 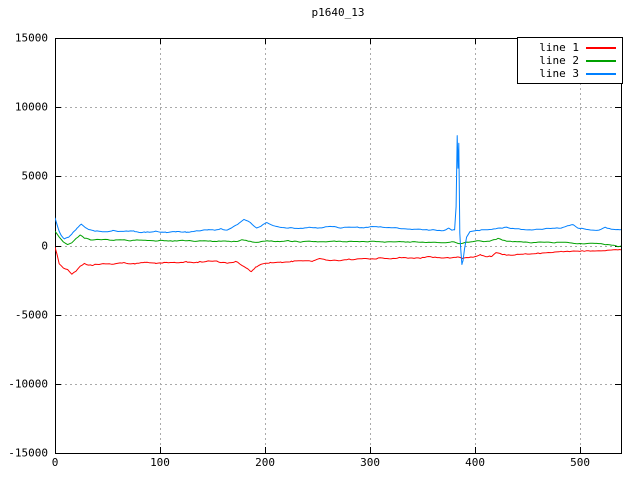 I want to click on x-tick-label: 400, so click(x=475, y=462).